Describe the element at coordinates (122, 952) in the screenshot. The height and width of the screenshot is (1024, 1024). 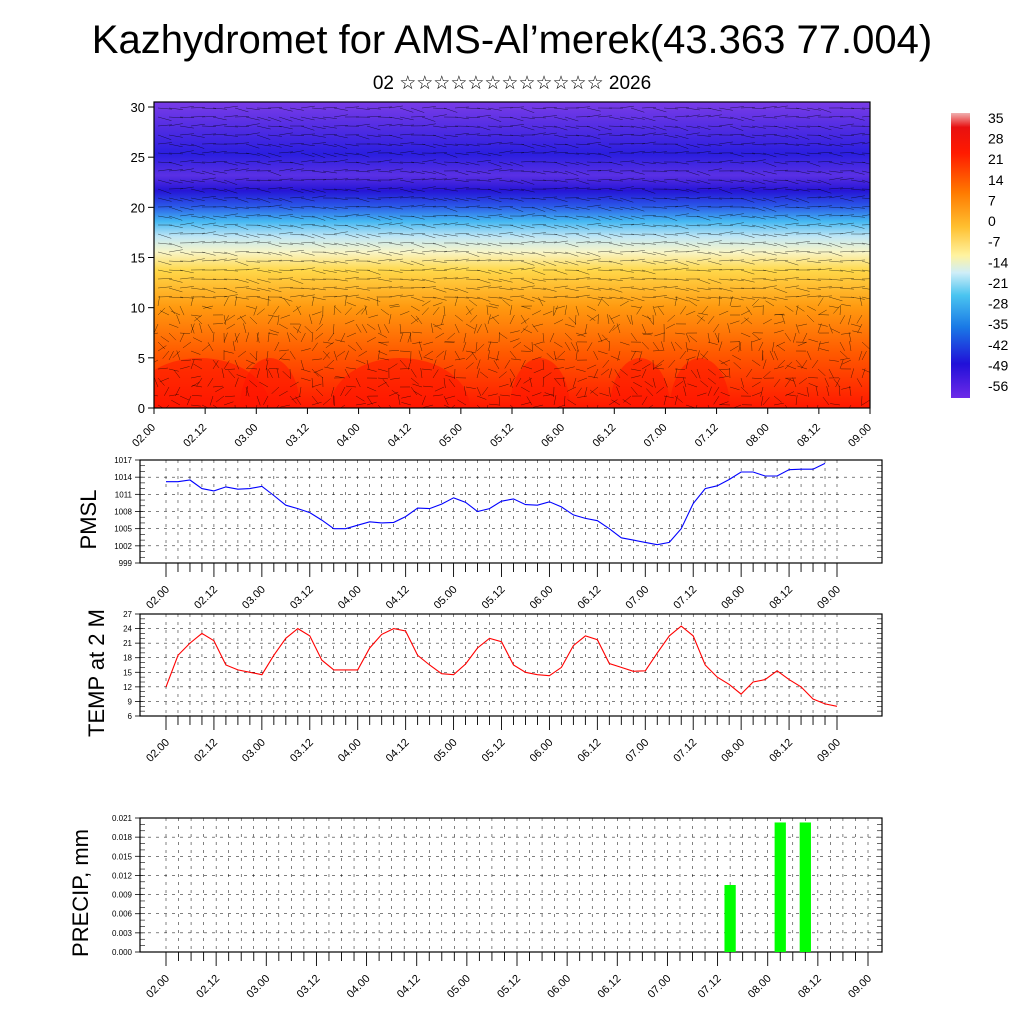
I see `y-tick-label: 0.000` at that location.